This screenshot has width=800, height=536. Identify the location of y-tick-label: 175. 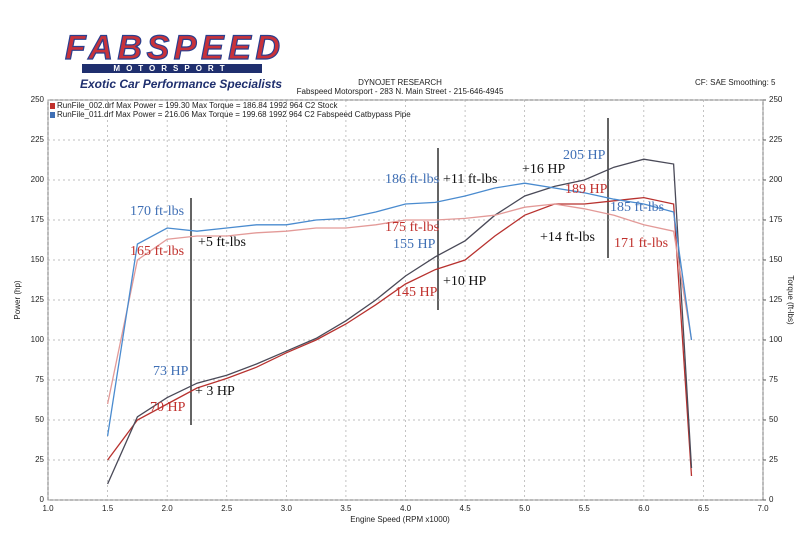
(38, 219).